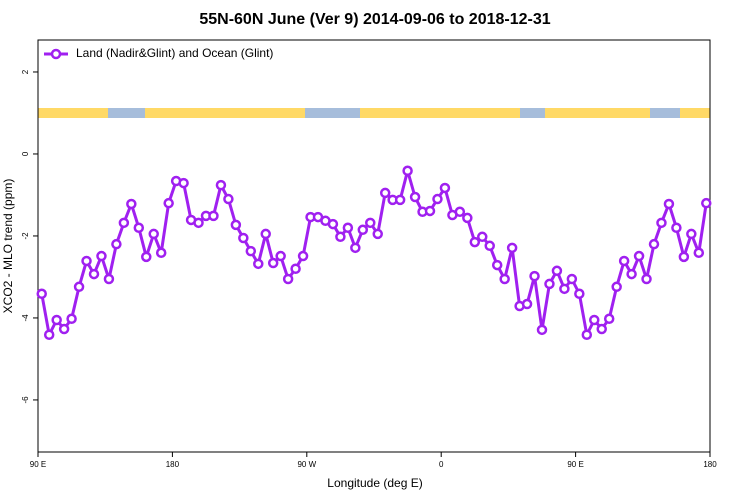  I want to click on x-tick-label: 90 W, so click(306, 464).